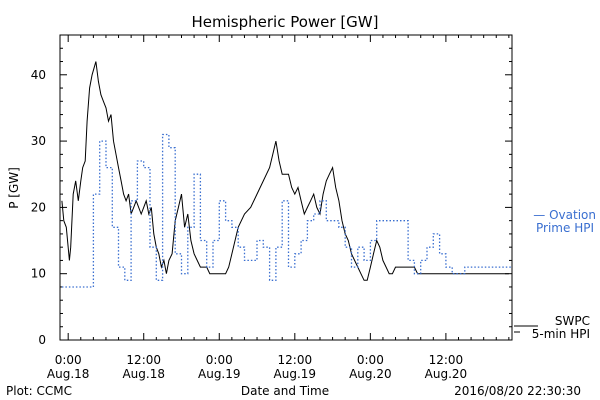 This screenshot has width=600, height=400. Describe the element at coordinates (517, 391) in the screenshot. I see `timestamp: 2016/08/20 22:30:30` at that location.